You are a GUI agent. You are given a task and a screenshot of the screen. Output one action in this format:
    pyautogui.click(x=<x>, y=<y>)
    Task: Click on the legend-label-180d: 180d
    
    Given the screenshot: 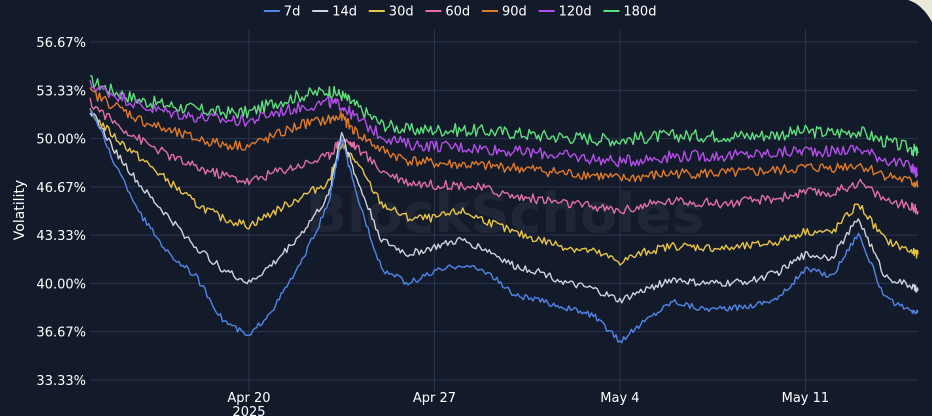 What is the action you would take?
    pyautogui.click(x=639, y=12)
    